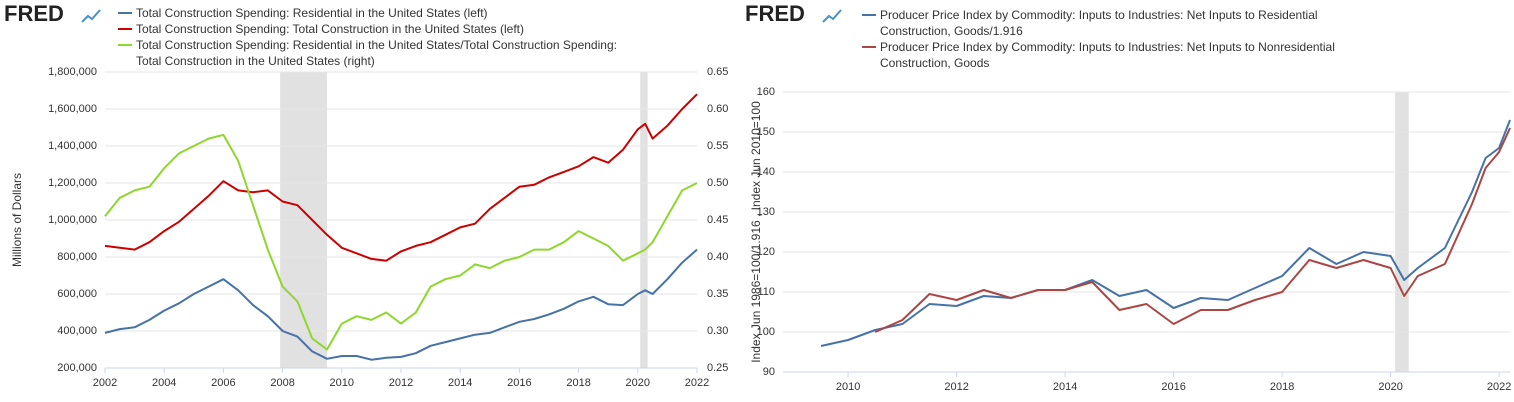 The image size is (1514, 402). What do you see at coordinates (105, 383) in the screenshot?
I see `x-tick-label: 2002` at bounding box center [105, 383].